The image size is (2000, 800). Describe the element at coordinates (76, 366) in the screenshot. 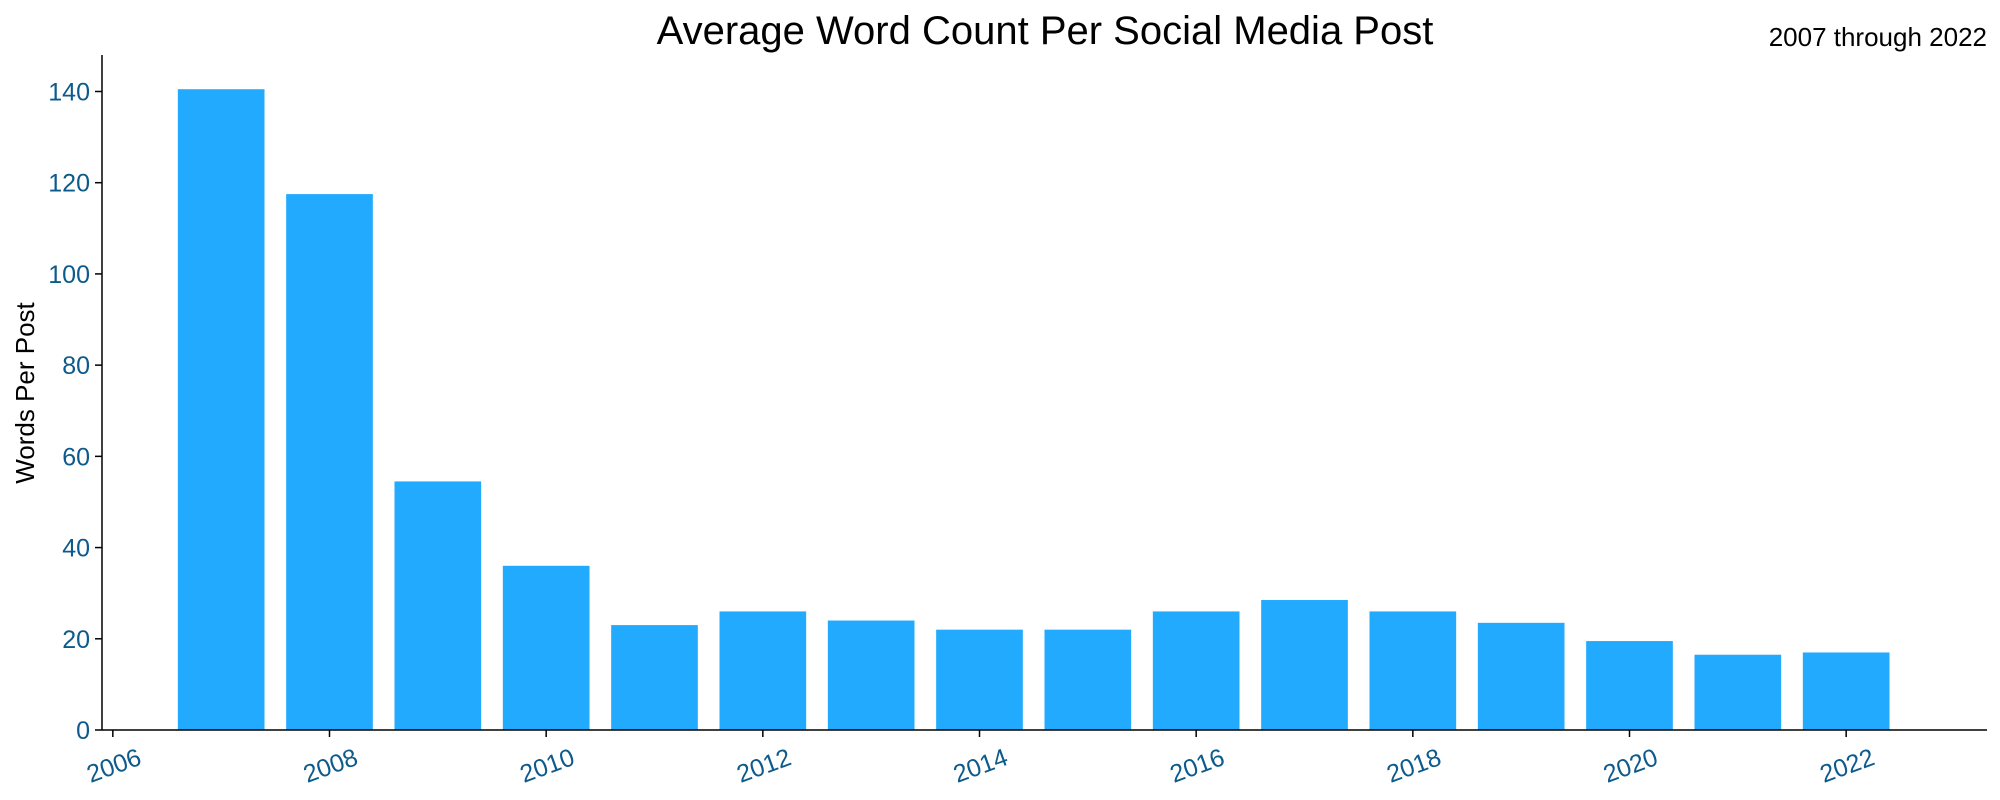

I see `y-tick-label: 80` at that location.